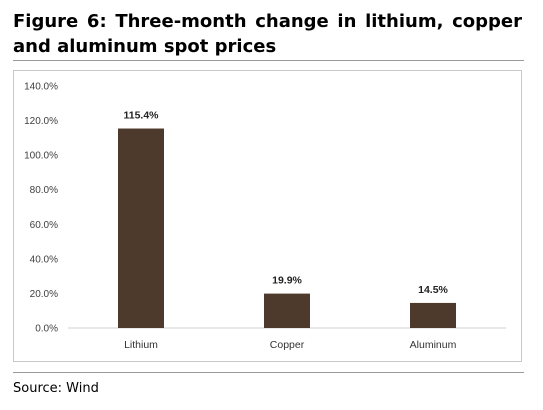 The image size is (543, 410). I want to click on category-label-copper: Copper, so click(287, 345).